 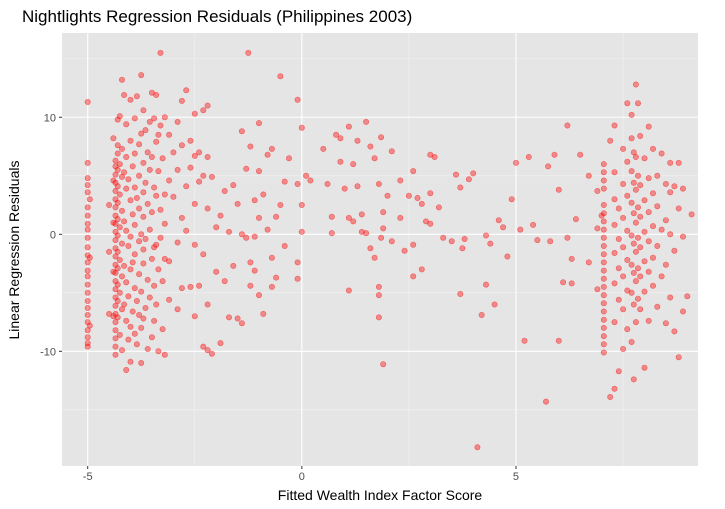 What do you see at coordinates (380, 495) in the screenshot?
I see `x-axis-title: Fitted Wealth Index Factor Score` at bounding box center [380, 495].